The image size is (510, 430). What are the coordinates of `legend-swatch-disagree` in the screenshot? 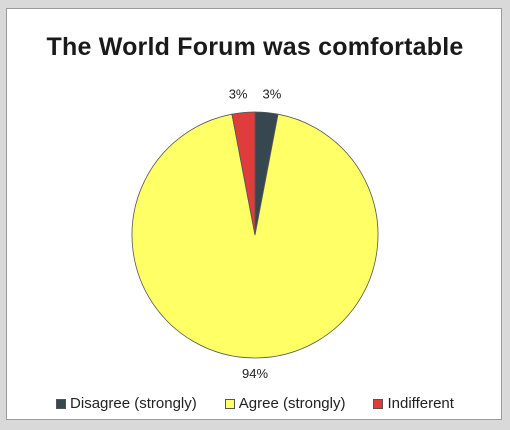 It's located at (61, 403).